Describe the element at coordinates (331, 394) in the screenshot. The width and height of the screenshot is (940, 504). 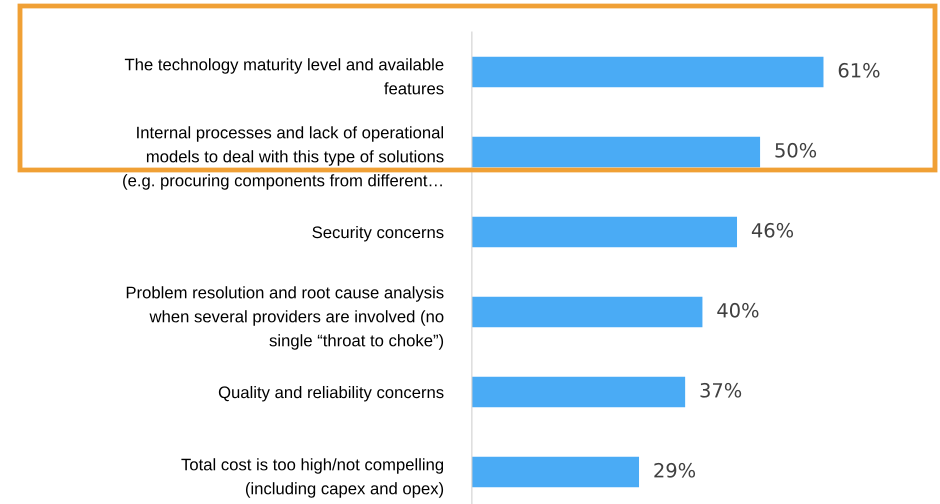
I see `y-tick-label: Quality and reliability concerns` at that location.